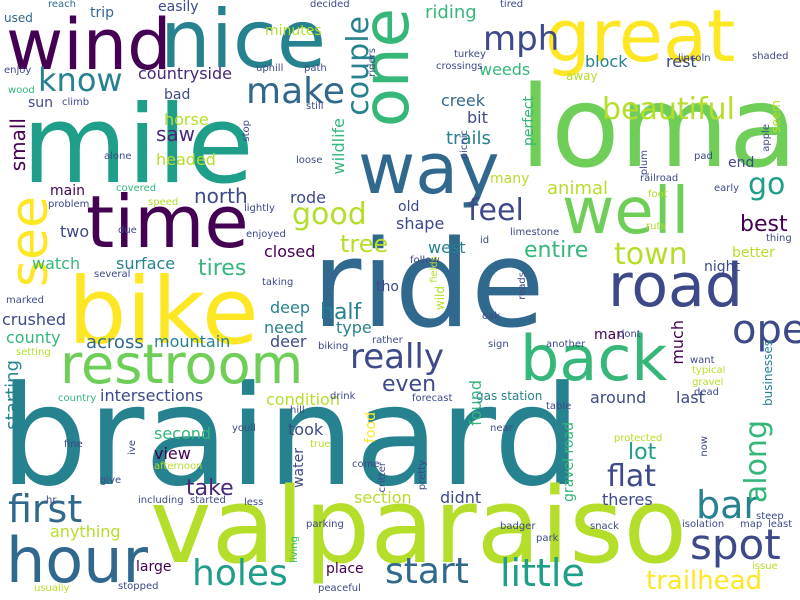  Describe the element at coordinates (753, 253) in the screenshot. I see `word-better: better` at that location.